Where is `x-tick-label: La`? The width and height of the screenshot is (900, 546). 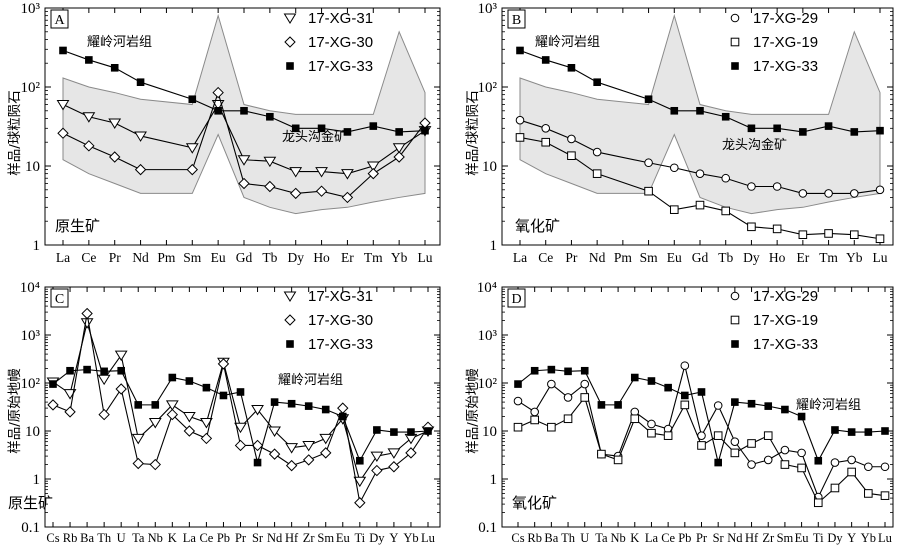 x-tick-label: La is located at coordinates (190, 538).